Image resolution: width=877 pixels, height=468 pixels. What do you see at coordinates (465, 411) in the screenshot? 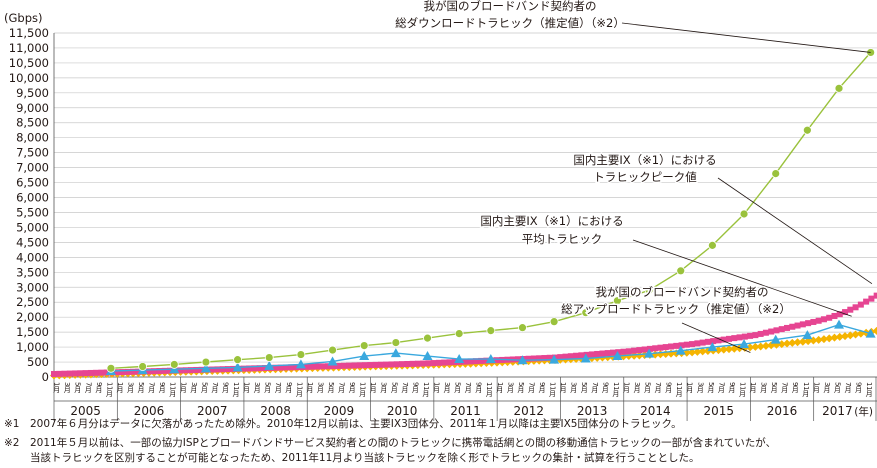
I see `year-label: 2011` at bounding box center [465, 411].